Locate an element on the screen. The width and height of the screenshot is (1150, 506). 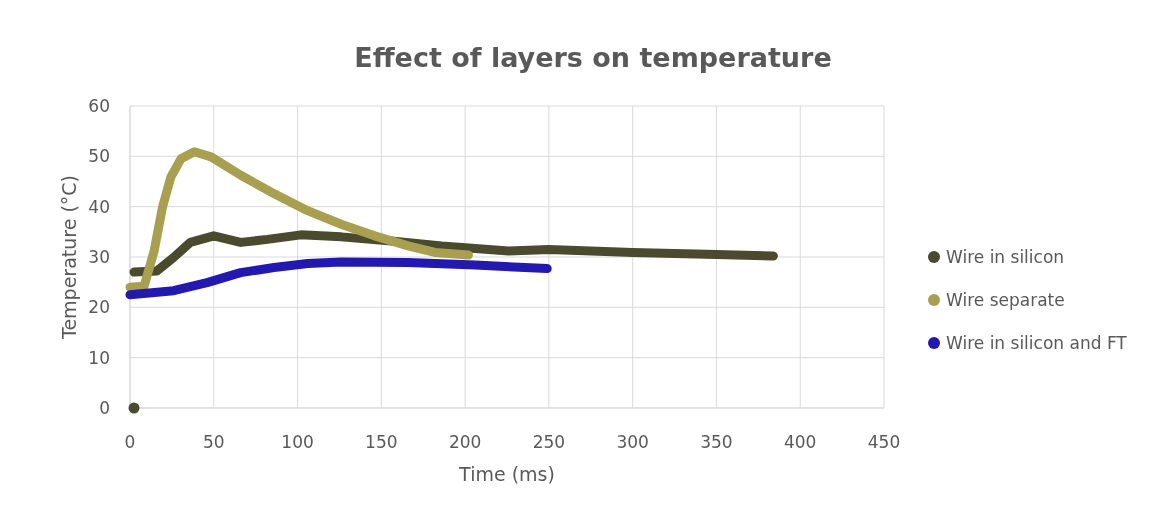
legend-label: Wire in silicon is located at coordinates (1005, 257).